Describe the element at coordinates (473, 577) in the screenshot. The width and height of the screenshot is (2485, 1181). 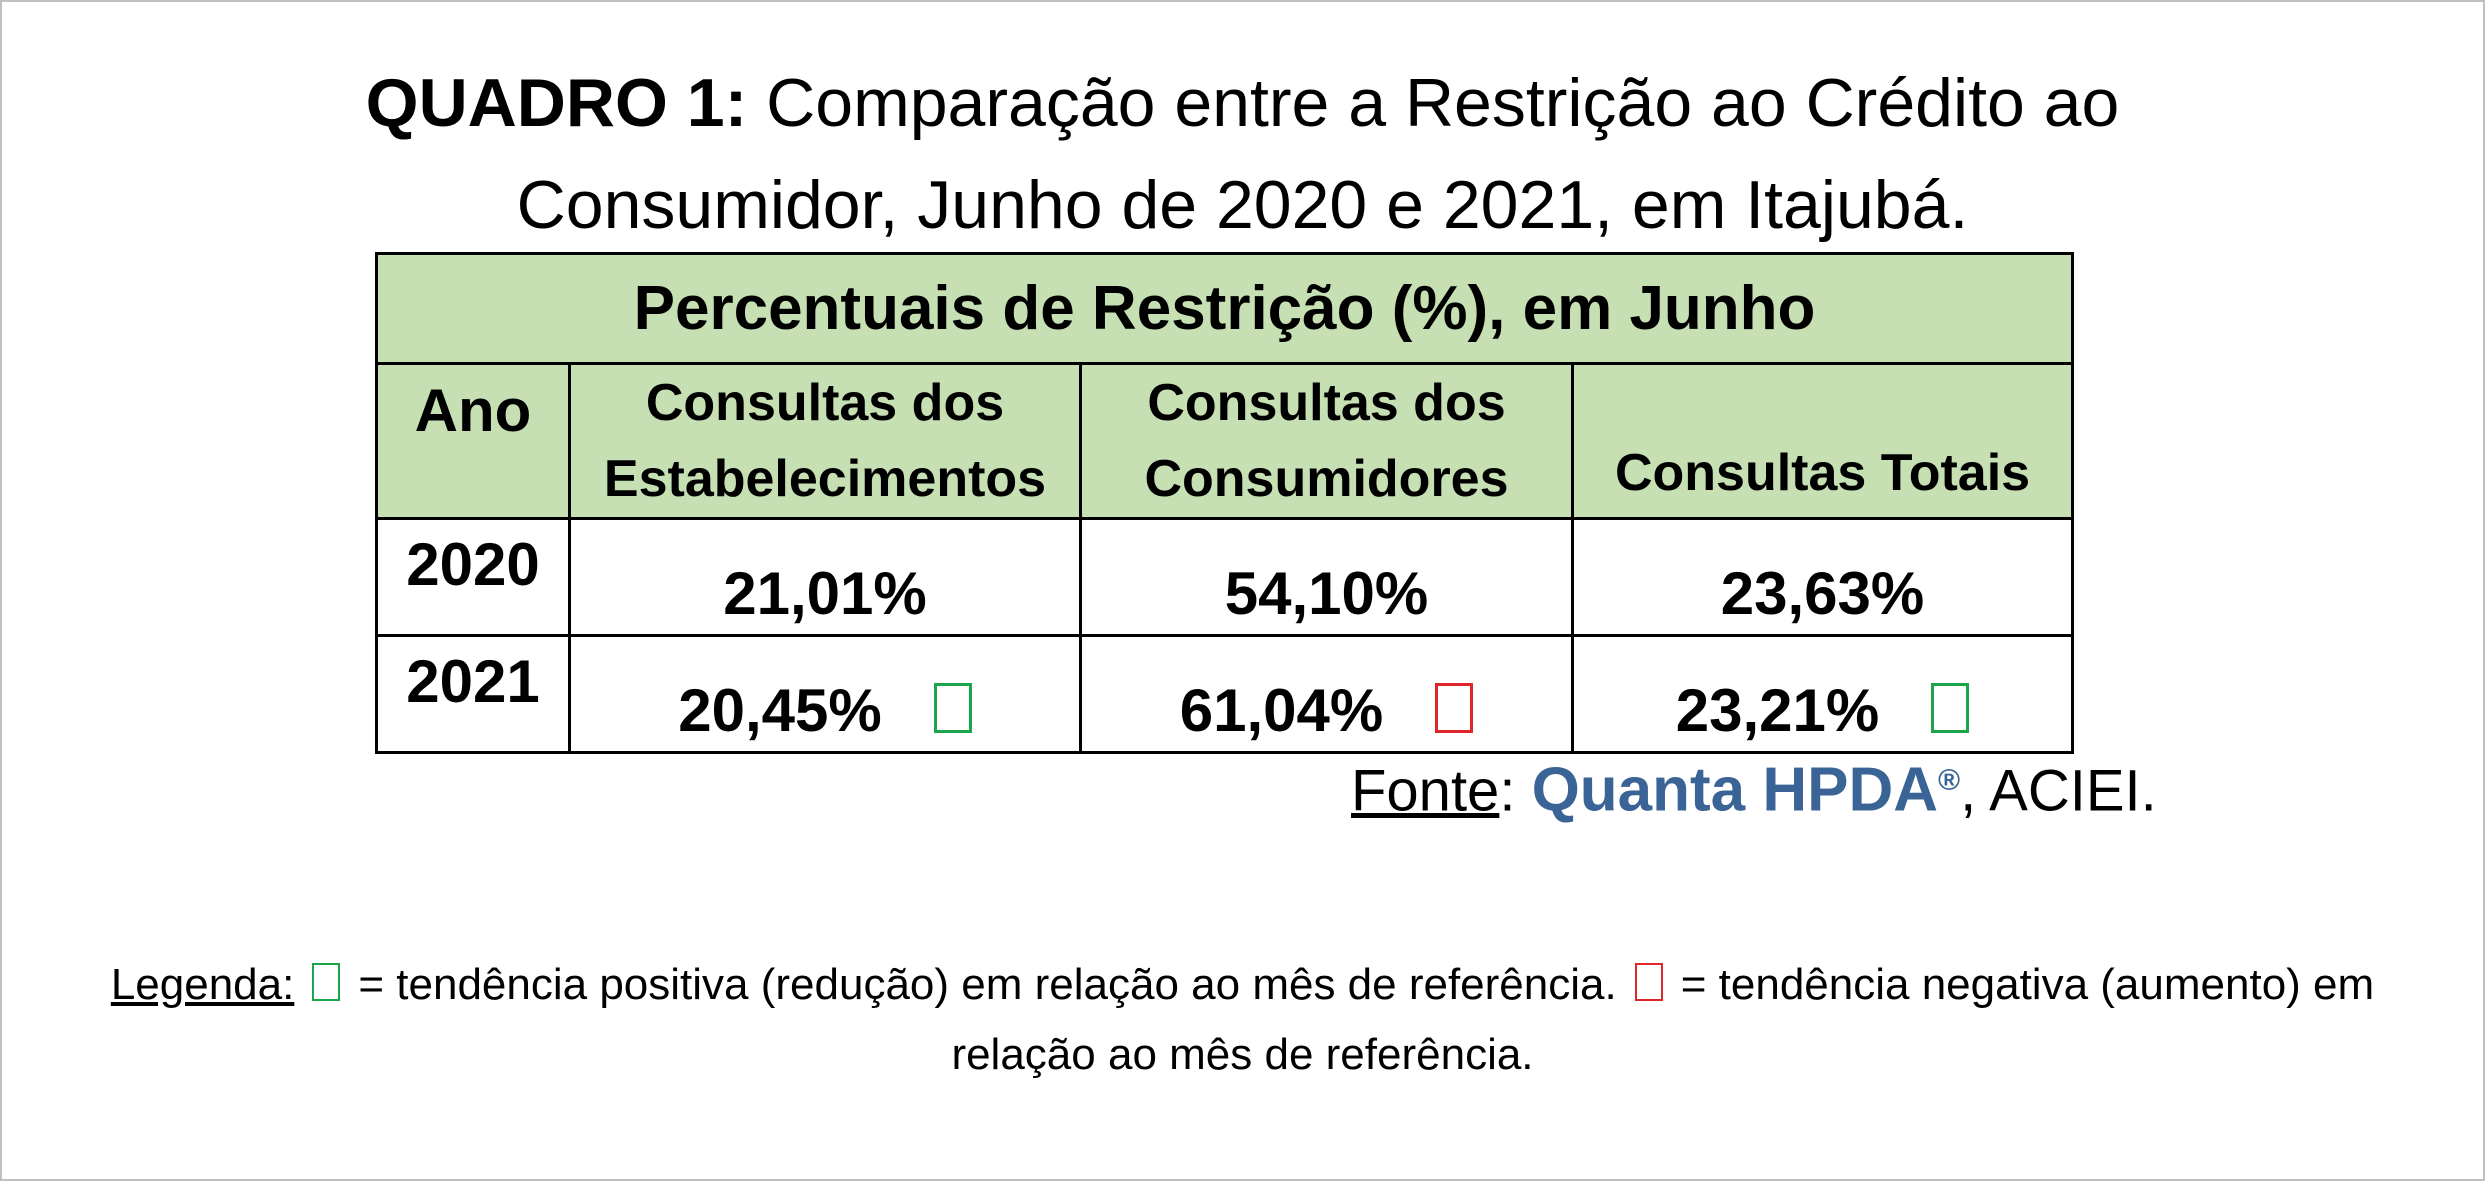
I see `row-year: 2020` at that location.